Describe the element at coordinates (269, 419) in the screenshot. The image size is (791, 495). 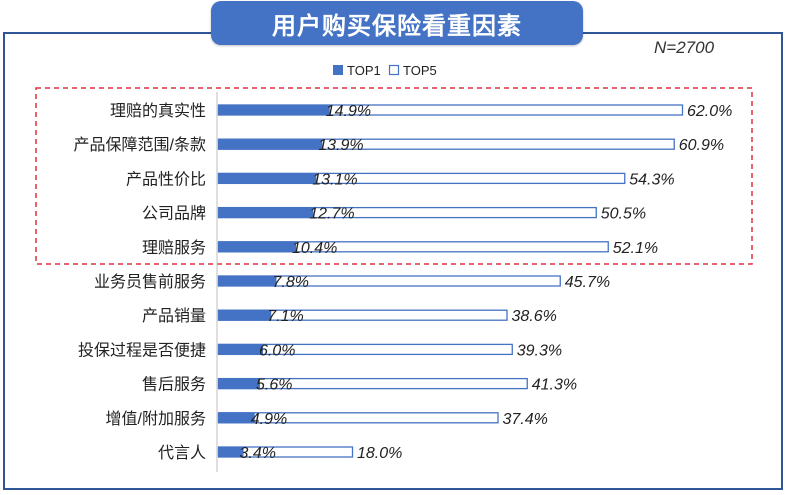
I see `value-label-top1: 4.9%` at that location.